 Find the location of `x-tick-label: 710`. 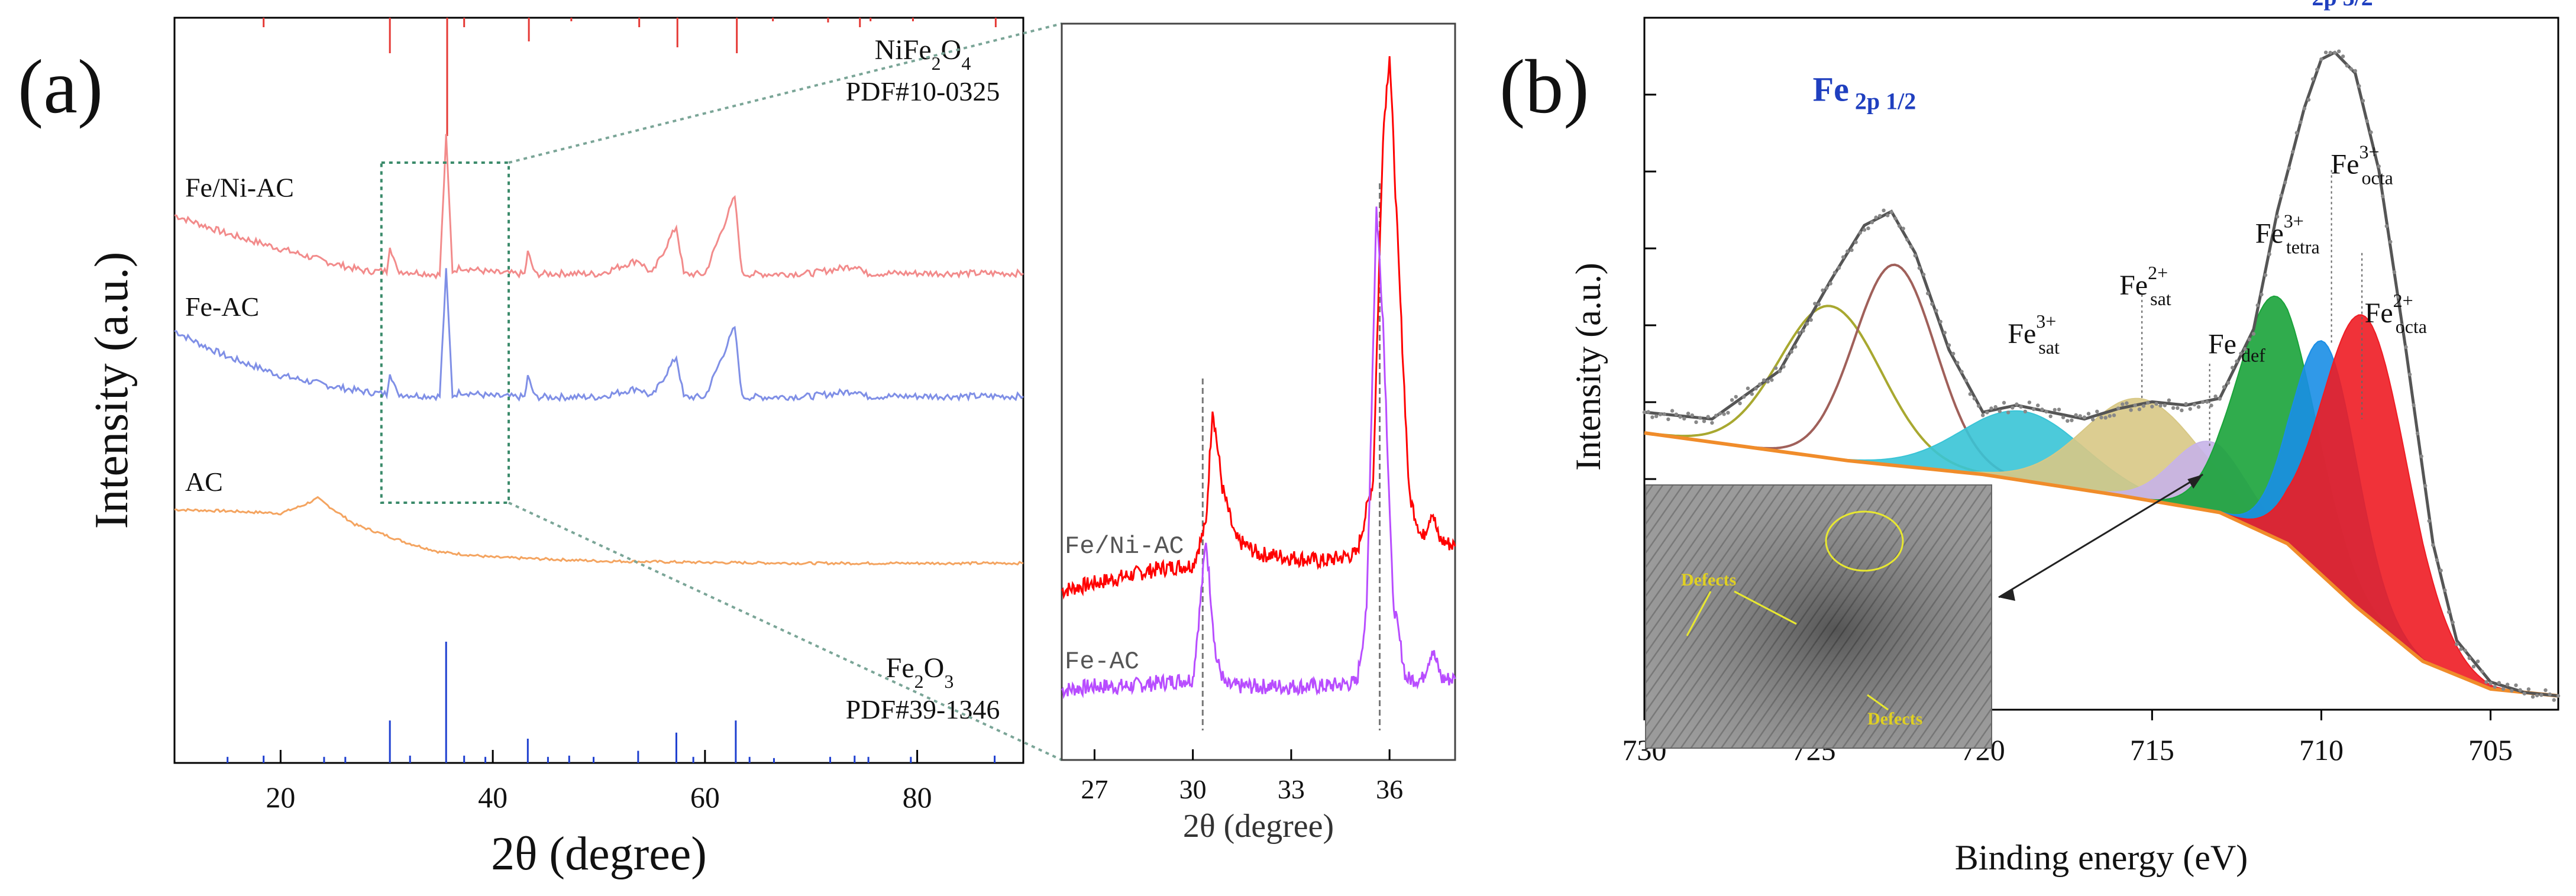

x-tick-label: 710 is located at coordinates (2321, 749).